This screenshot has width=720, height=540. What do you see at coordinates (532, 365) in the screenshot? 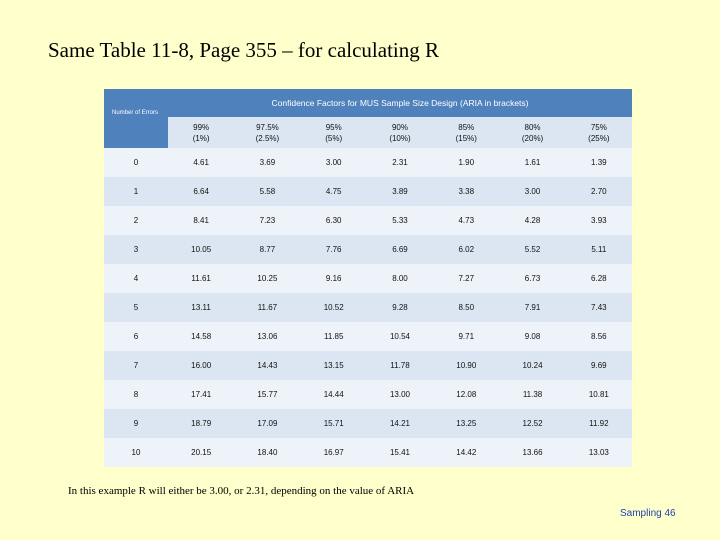
I see `factor-cell: 10.24` at bounding box center [532, 365].